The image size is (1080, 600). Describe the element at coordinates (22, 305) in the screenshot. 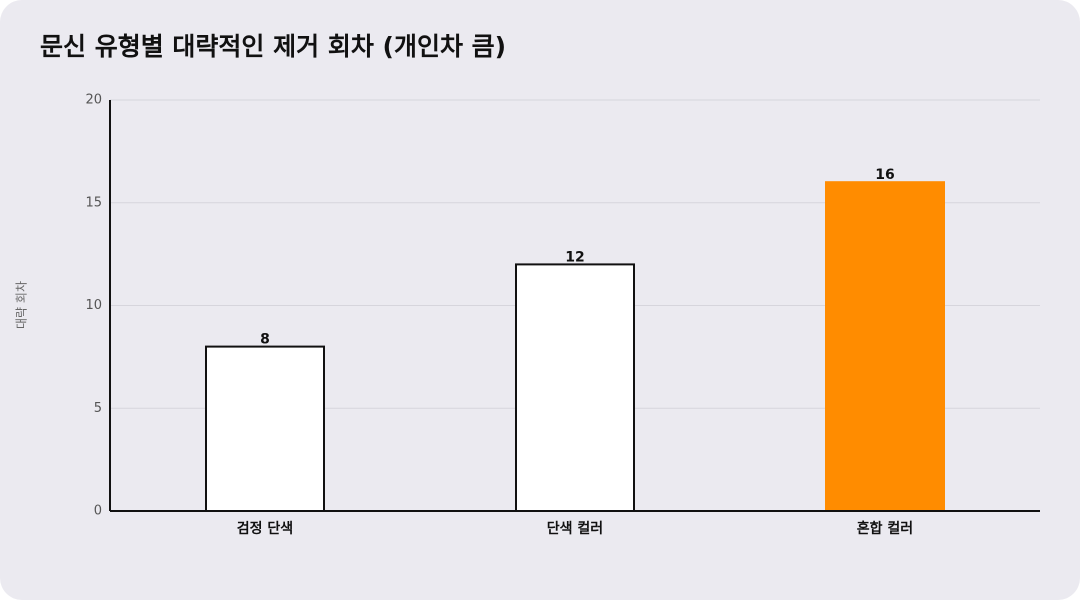

I see `y-axis-label: 대략 회차` at that location.